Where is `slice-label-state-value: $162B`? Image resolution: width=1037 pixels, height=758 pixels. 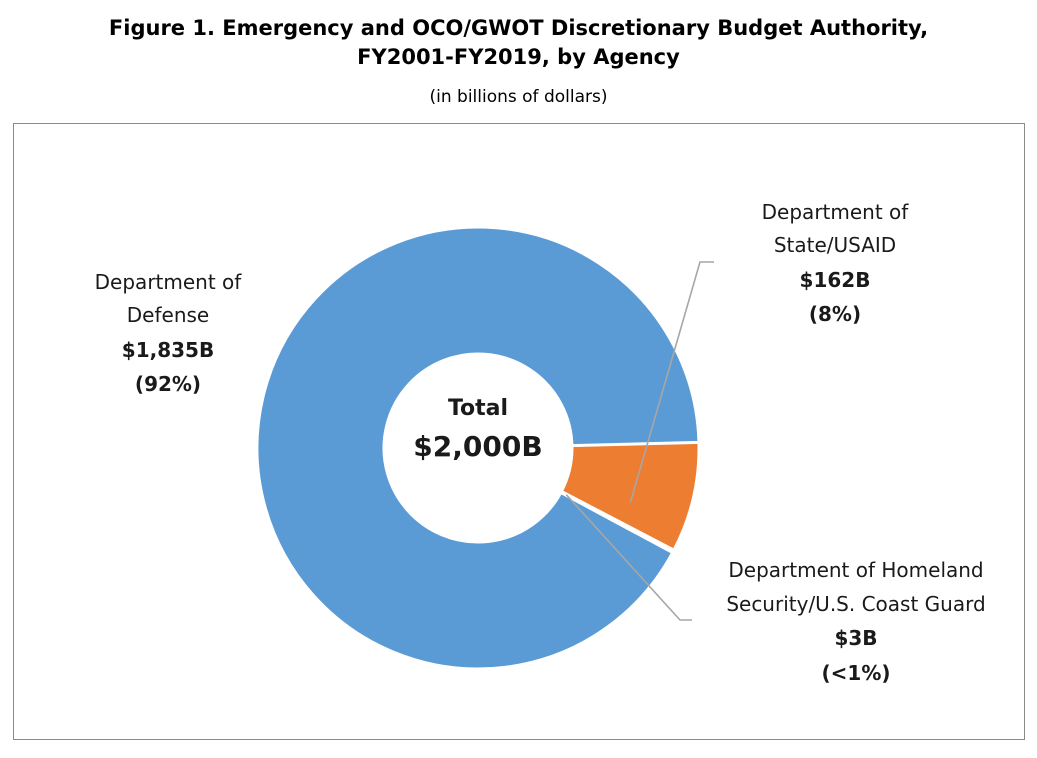 slice-label-state-value: $162B is located at coordinates (835, 280).